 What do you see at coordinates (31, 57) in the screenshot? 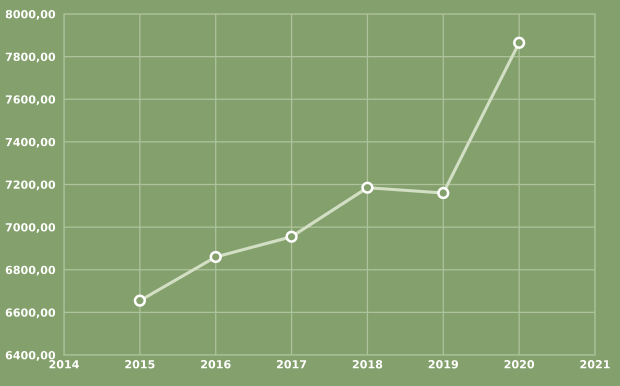
I see `y-tick-label: 7800,00` at bounding box center [31, 57].